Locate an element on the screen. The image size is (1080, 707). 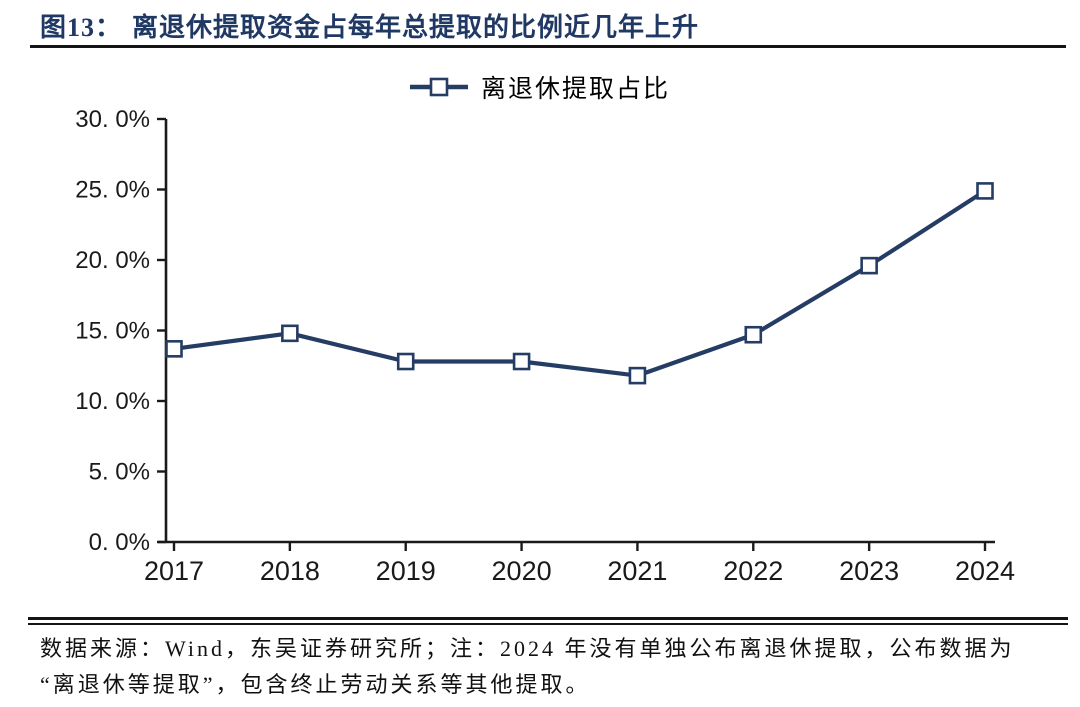
page-title: 图13： 离退休提取资金占每年总提取的比例近几年上升 is located at coordinates (369, 28).